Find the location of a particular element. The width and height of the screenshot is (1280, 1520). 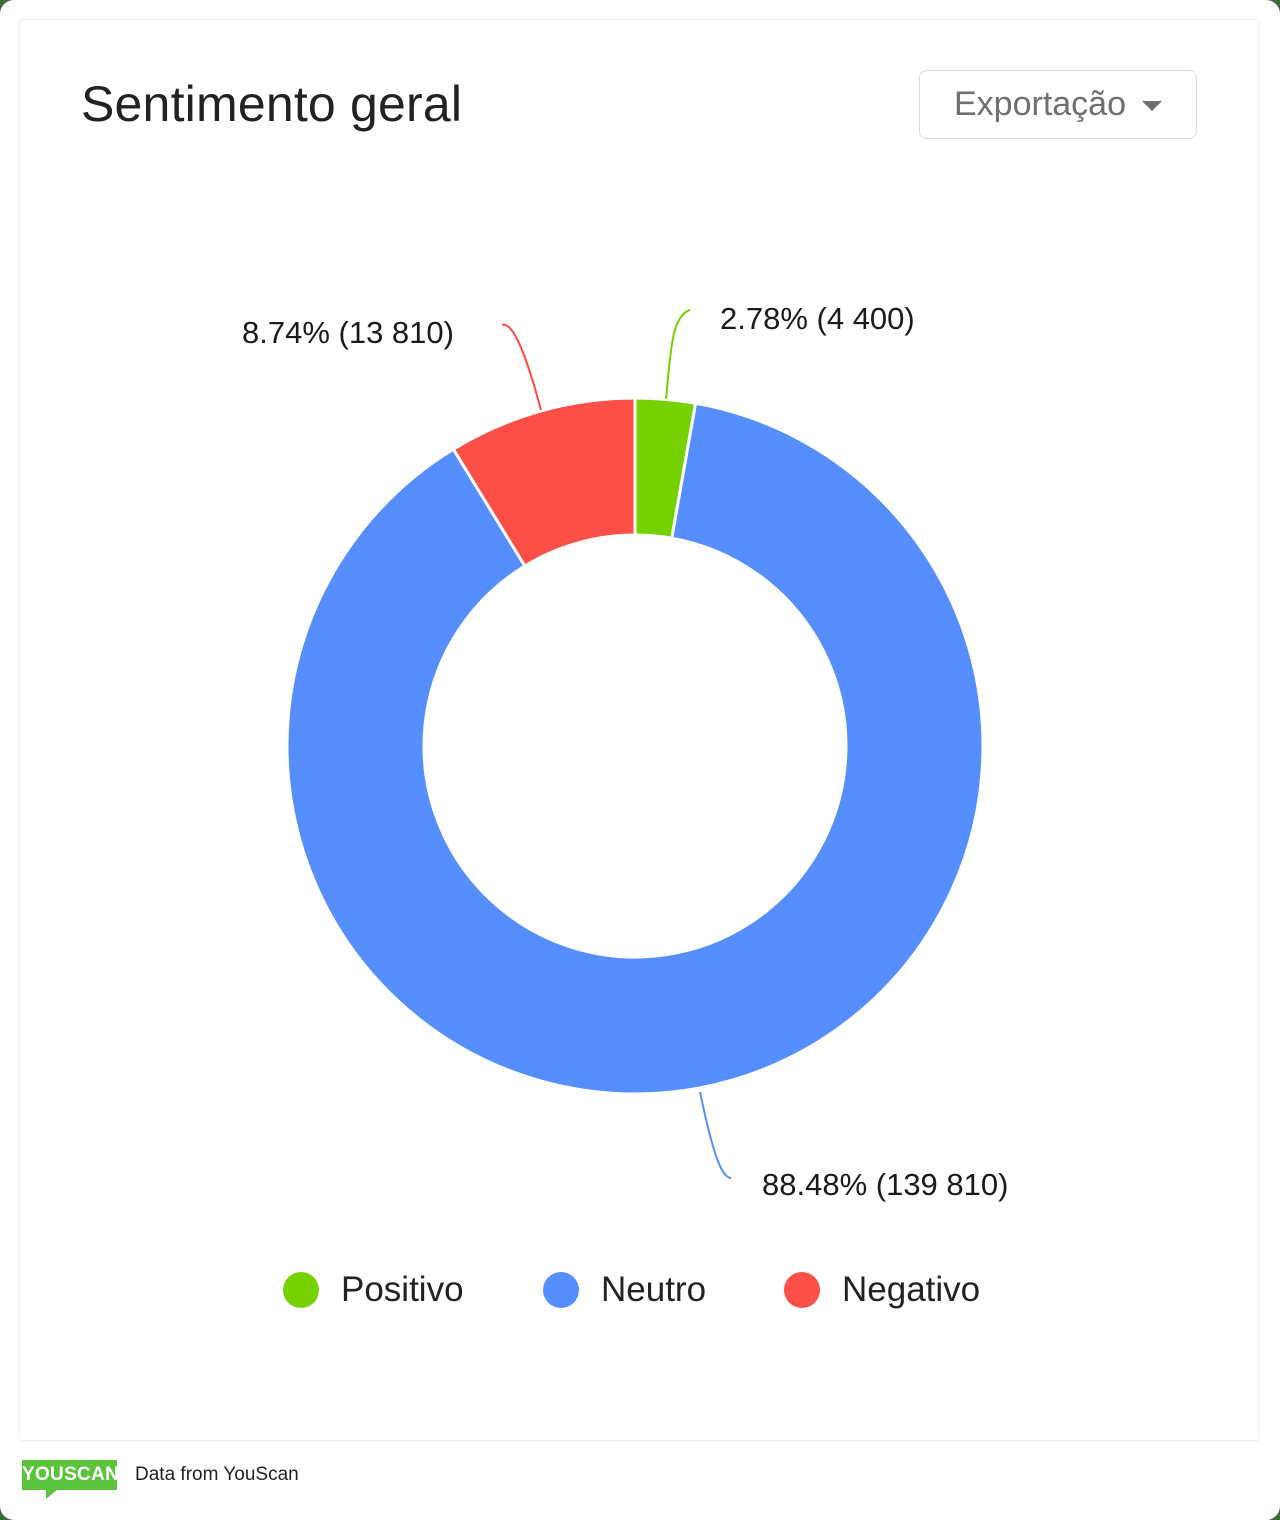

chart-title: Sentimento geral is located at coordinates (272, 104).